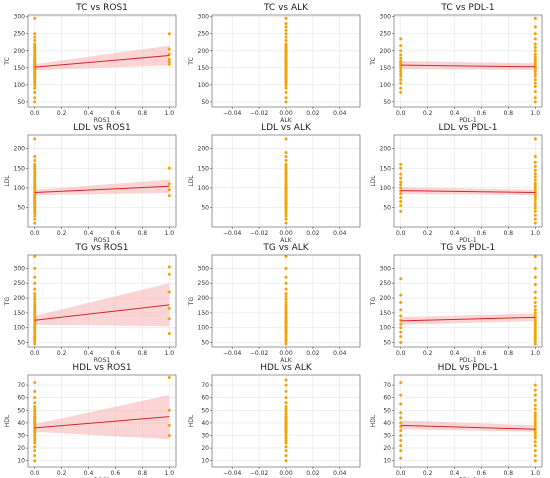 Image resolution: width=550 pixels, height=478 pixels. I want to click on x-axis-label: ALK, so click(286, 360).